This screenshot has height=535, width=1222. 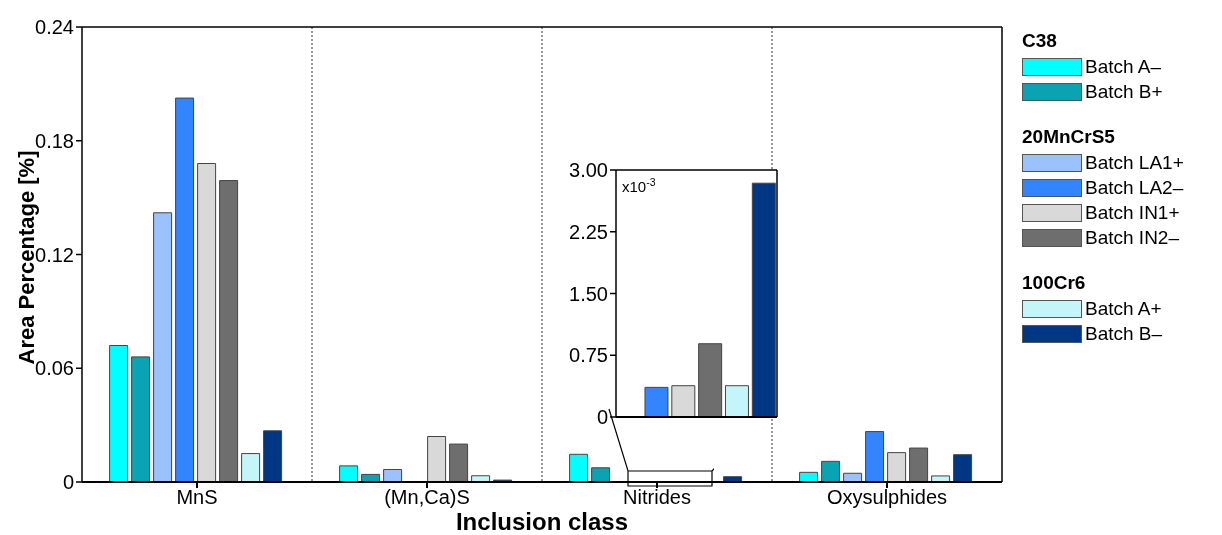 I want to click on text: 100Cr6, so click(x=1054, y=283).